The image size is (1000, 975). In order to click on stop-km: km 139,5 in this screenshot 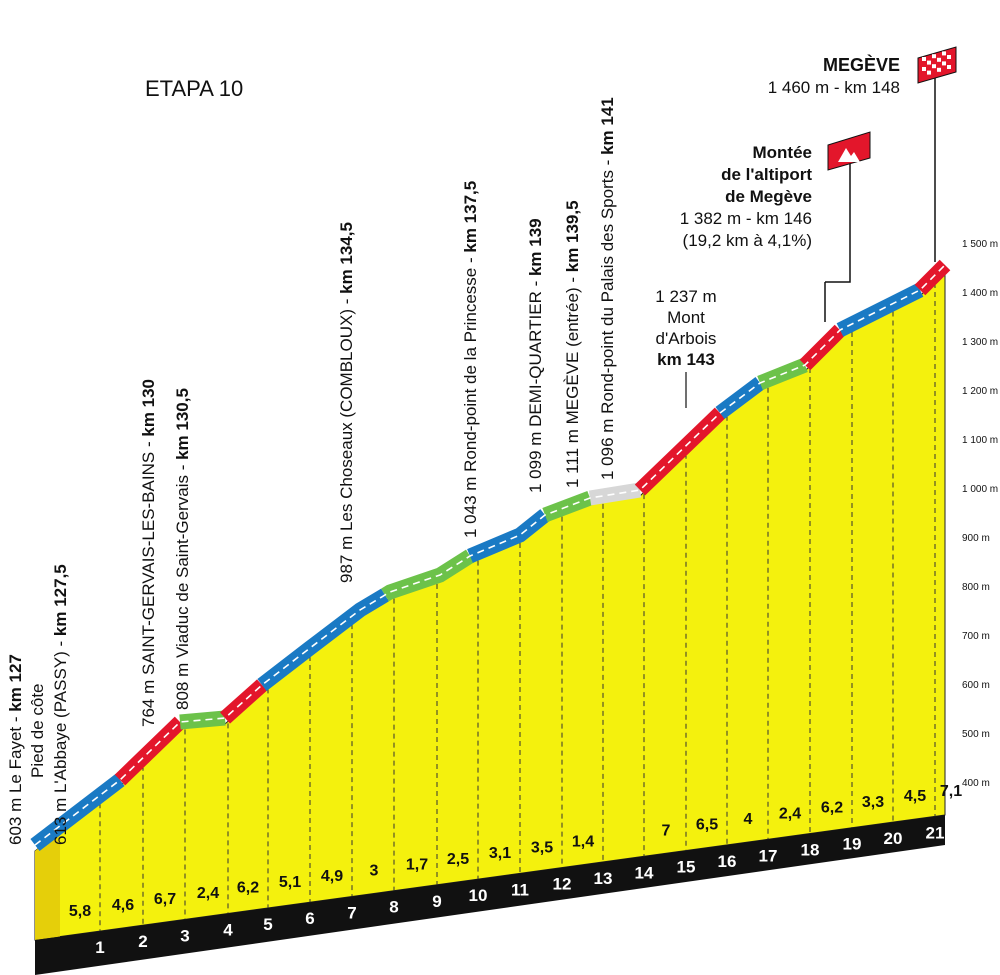, I will do `click(572, 236)`.